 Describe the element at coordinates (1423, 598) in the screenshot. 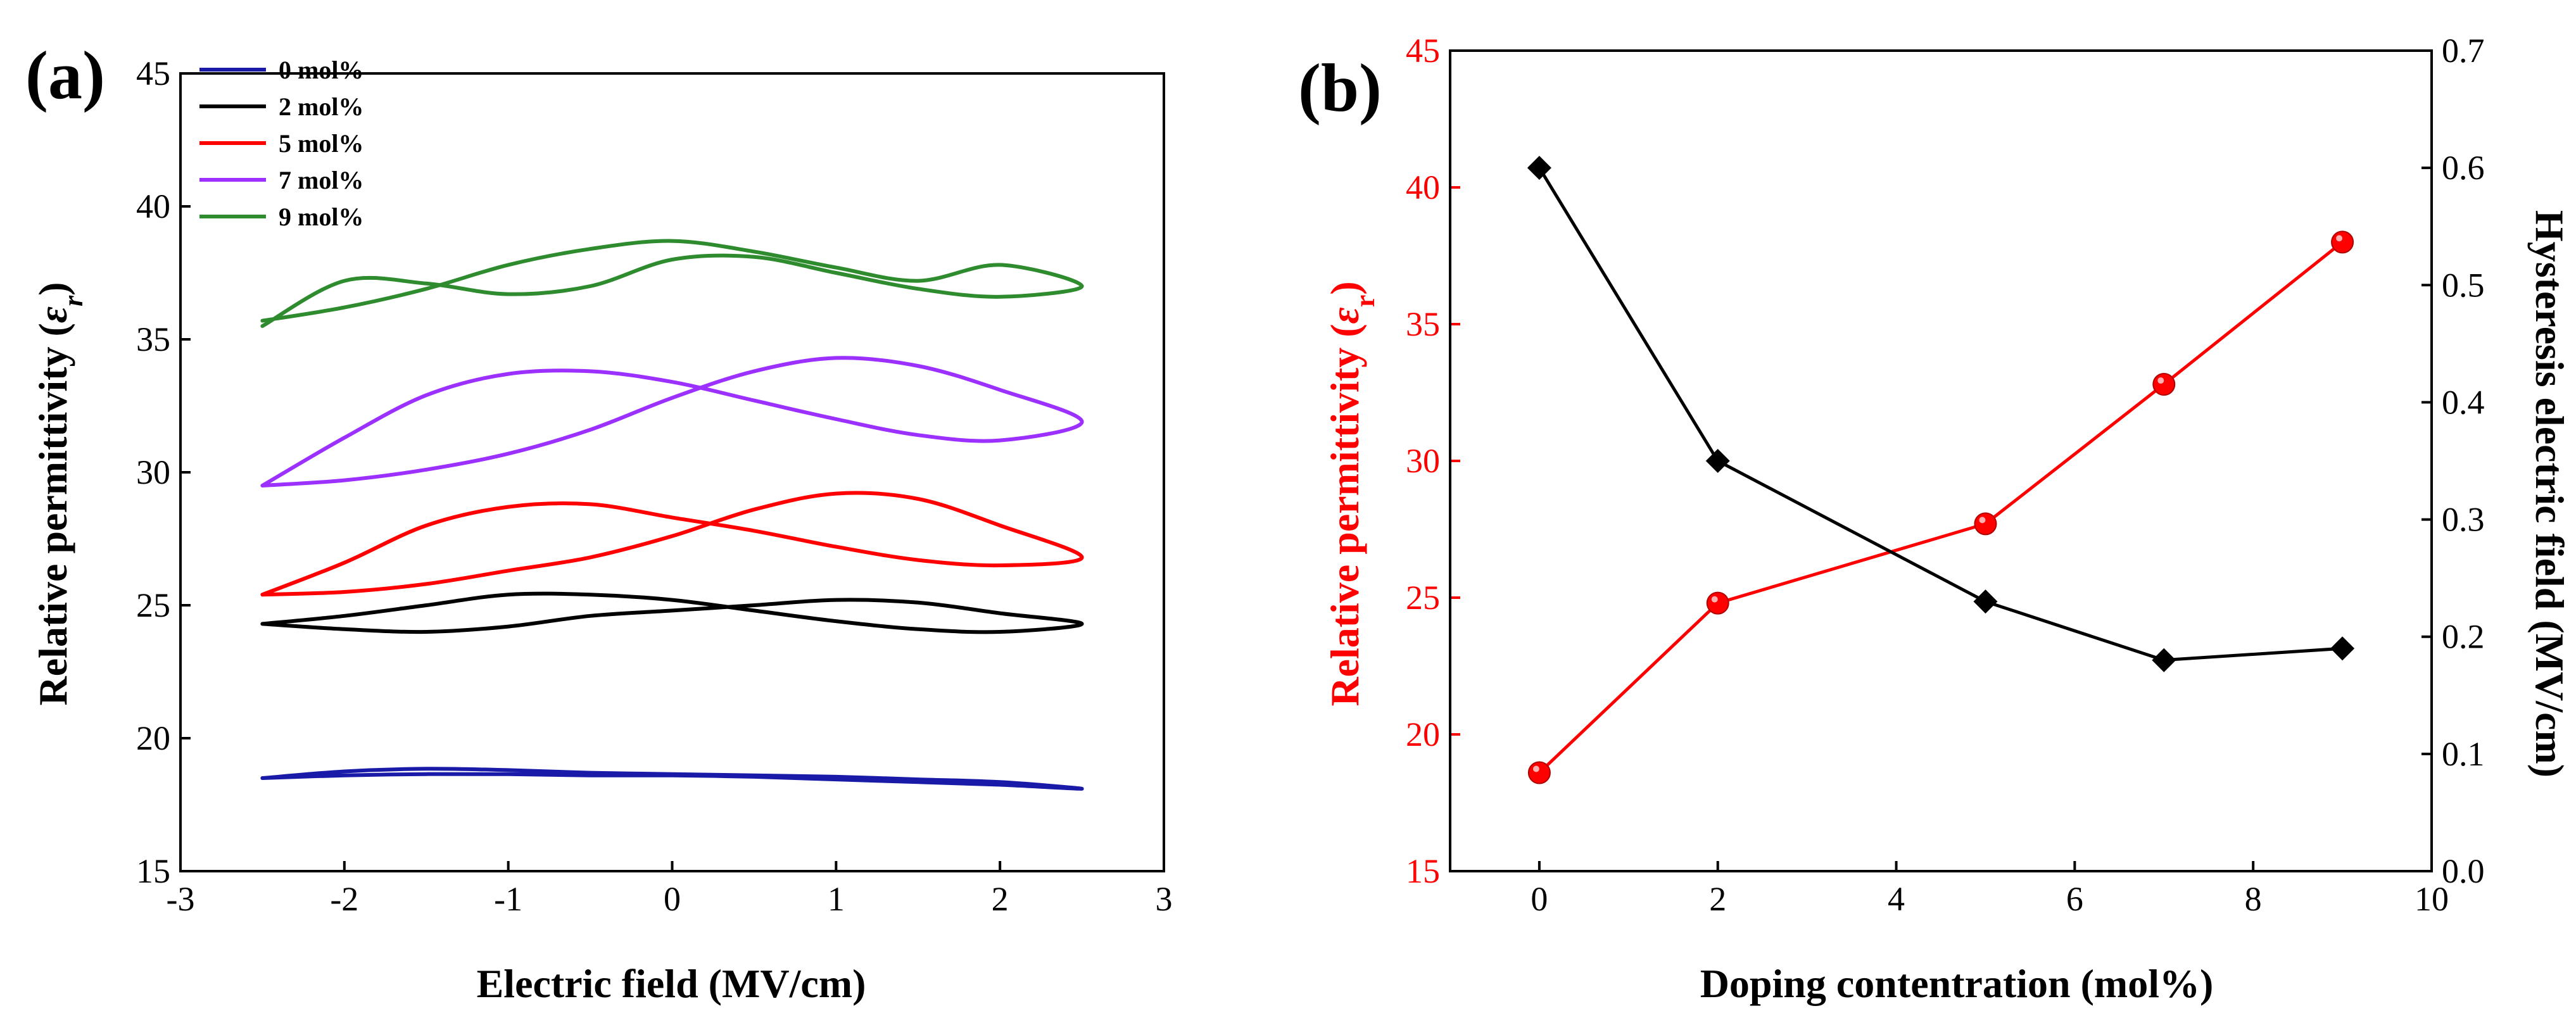

I see `panel-b-y-tick-label: 25` at that location.